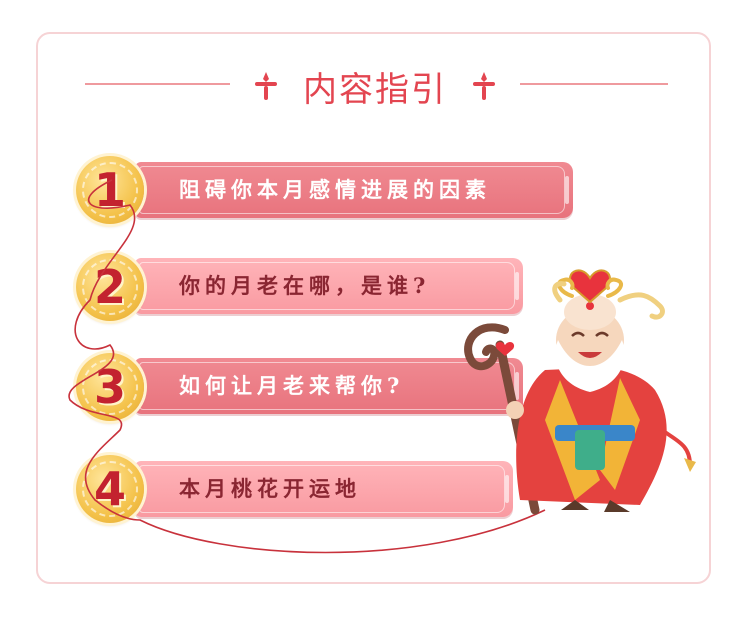  I want to click on item-4-label: 本月桃花开运地, so click(270, 488).